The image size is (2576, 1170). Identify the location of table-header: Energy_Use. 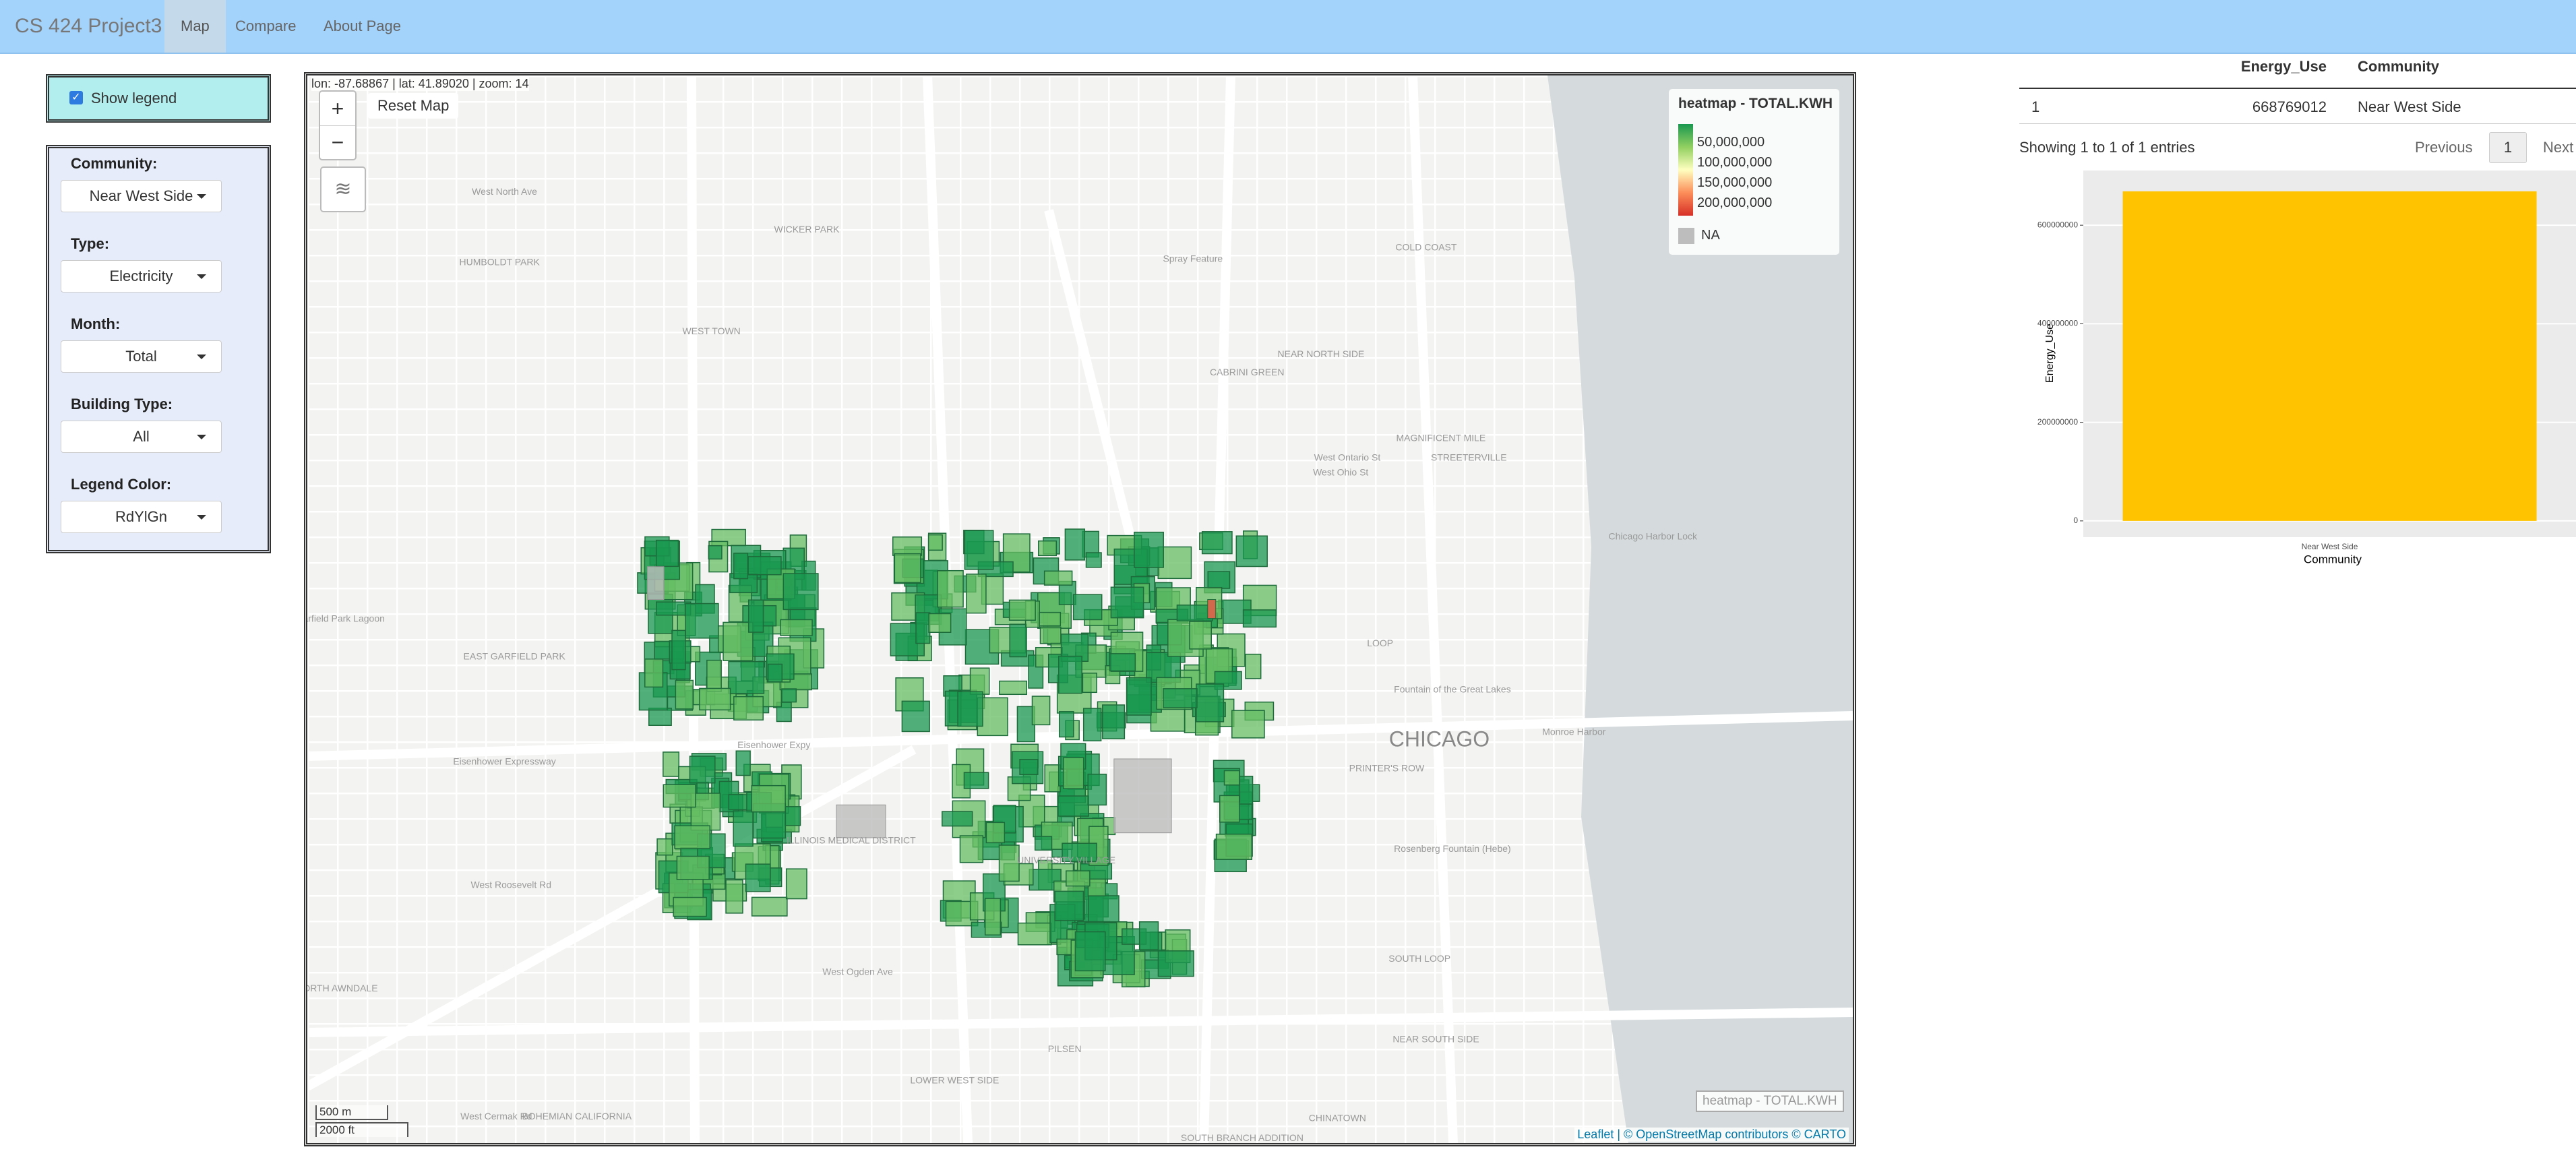
(2283, 66).